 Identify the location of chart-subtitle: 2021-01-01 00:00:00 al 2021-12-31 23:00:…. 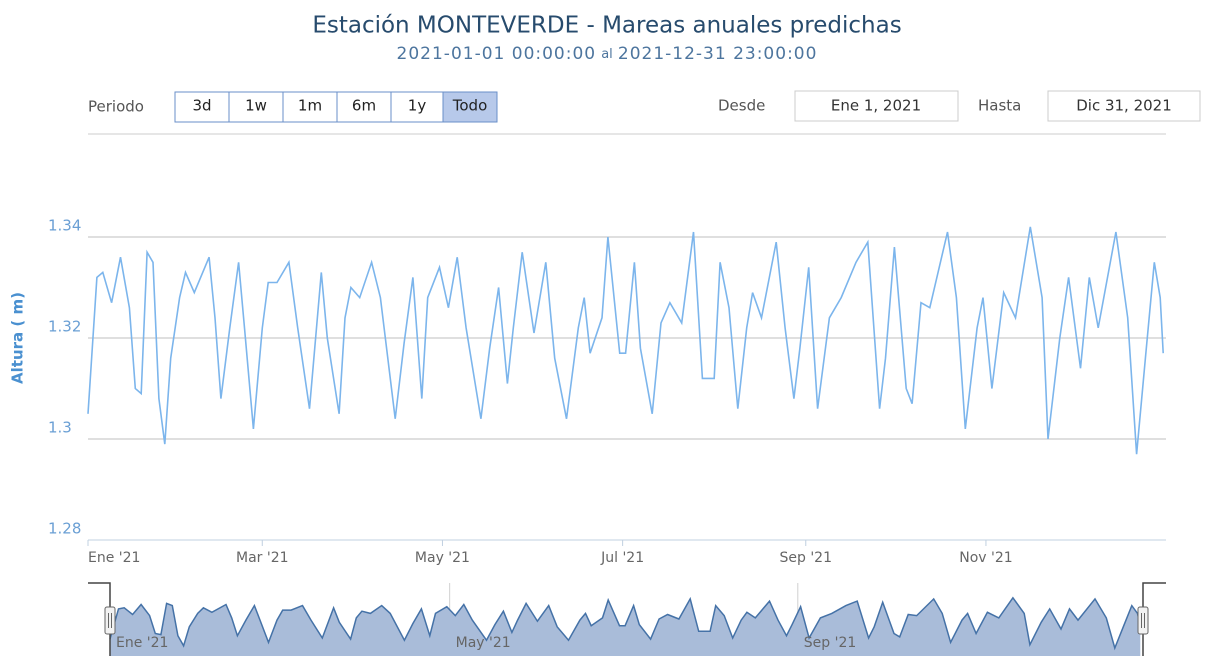
(607, 54).